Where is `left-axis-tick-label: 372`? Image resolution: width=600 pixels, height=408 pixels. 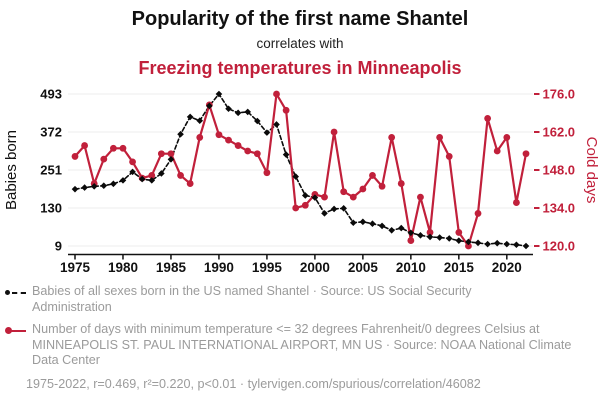
left-axis-tick-label: 372 is located at coordinates (51, 132).